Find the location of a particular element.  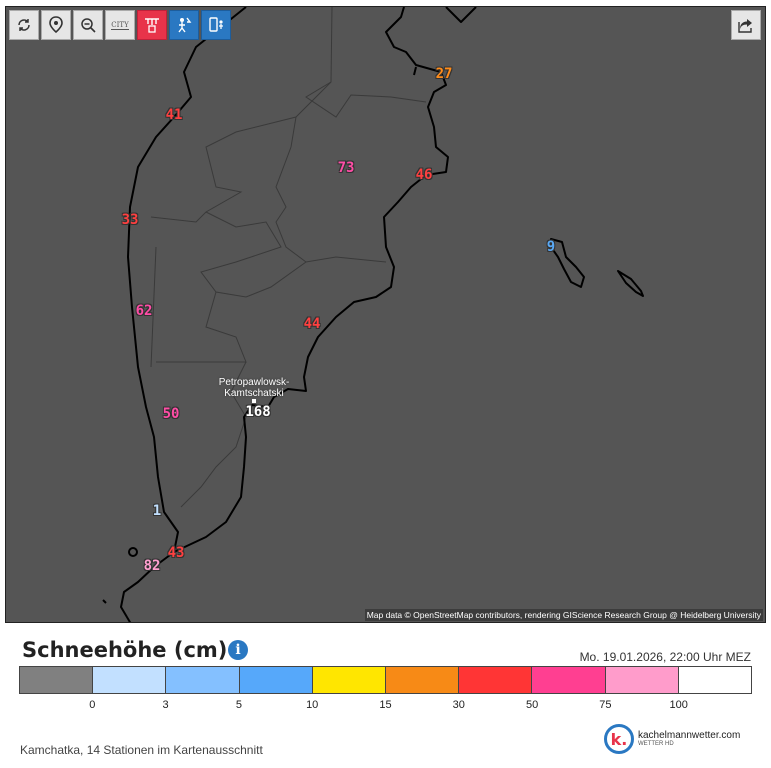

station-value: 43 is located at coordinates (176, 553).